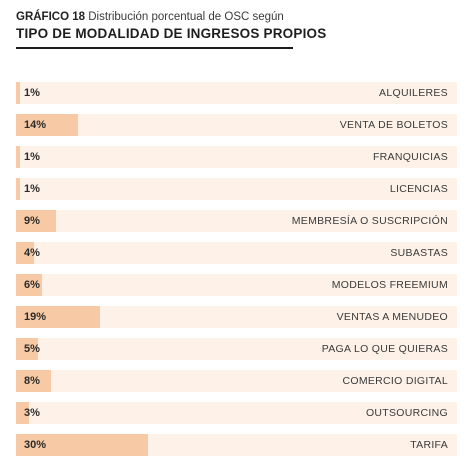  I want to click on bar-value-label: 3%, so click(32, 413).